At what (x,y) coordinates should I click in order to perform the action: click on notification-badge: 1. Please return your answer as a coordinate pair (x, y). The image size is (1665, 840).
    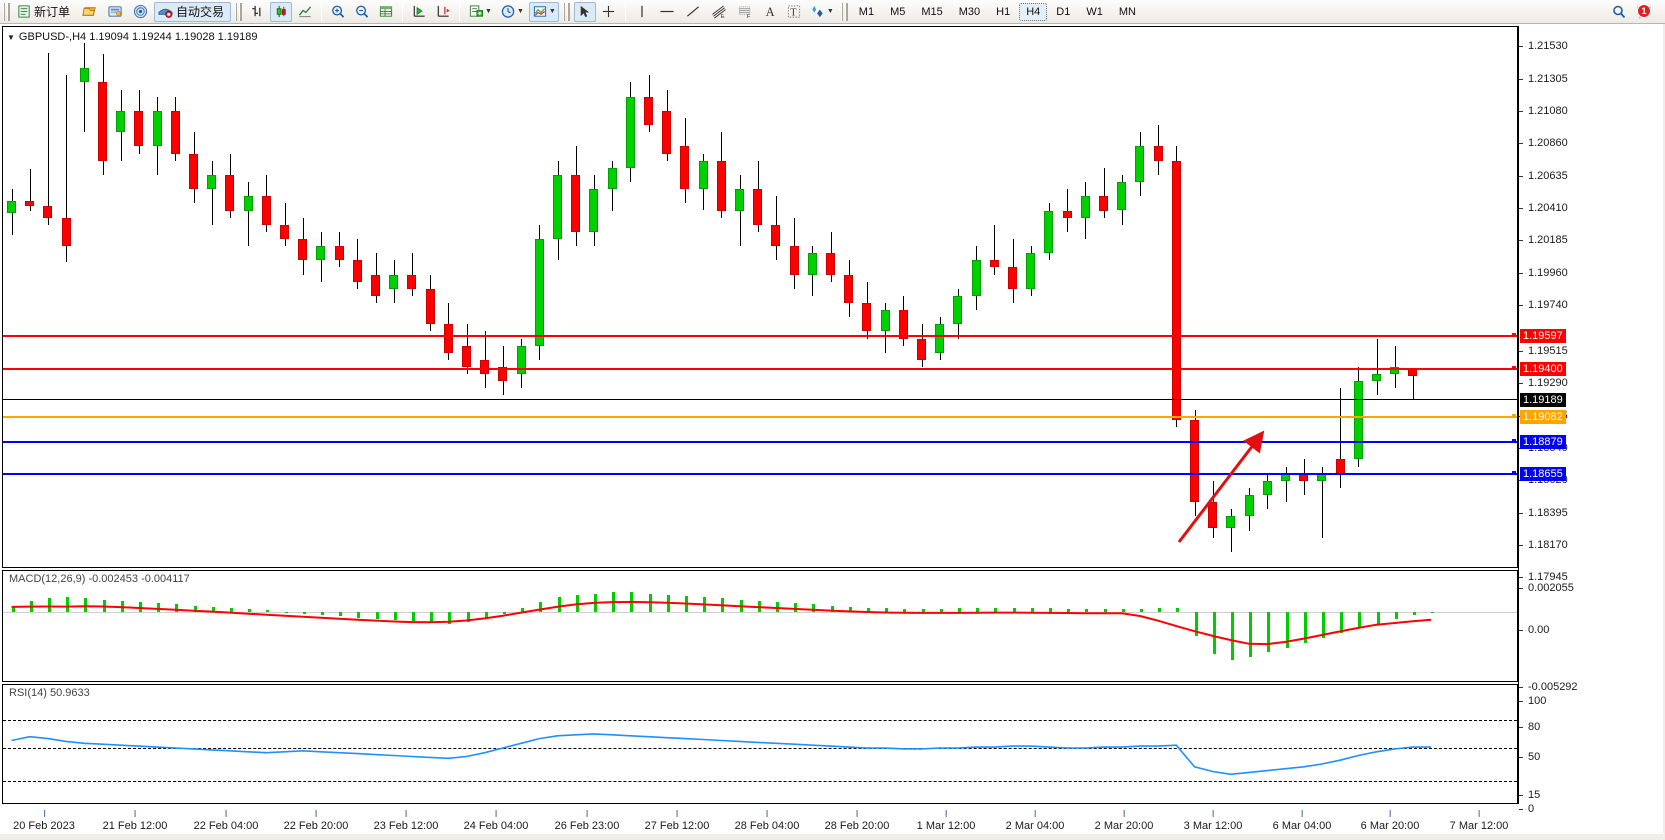
    Looking at the image, I should click on (1644, 10).